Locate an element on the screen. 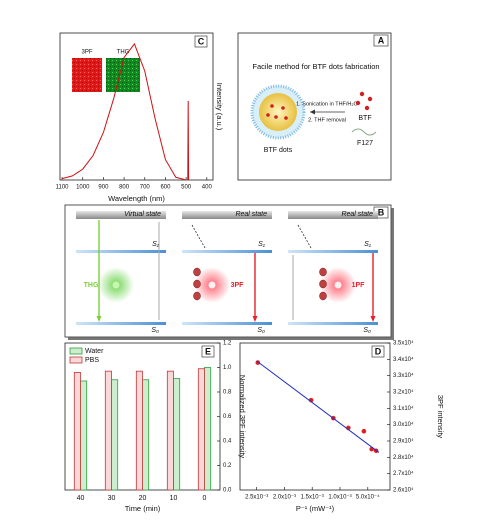  x-tick-label: 1100 is located at coordinates (63, 188).